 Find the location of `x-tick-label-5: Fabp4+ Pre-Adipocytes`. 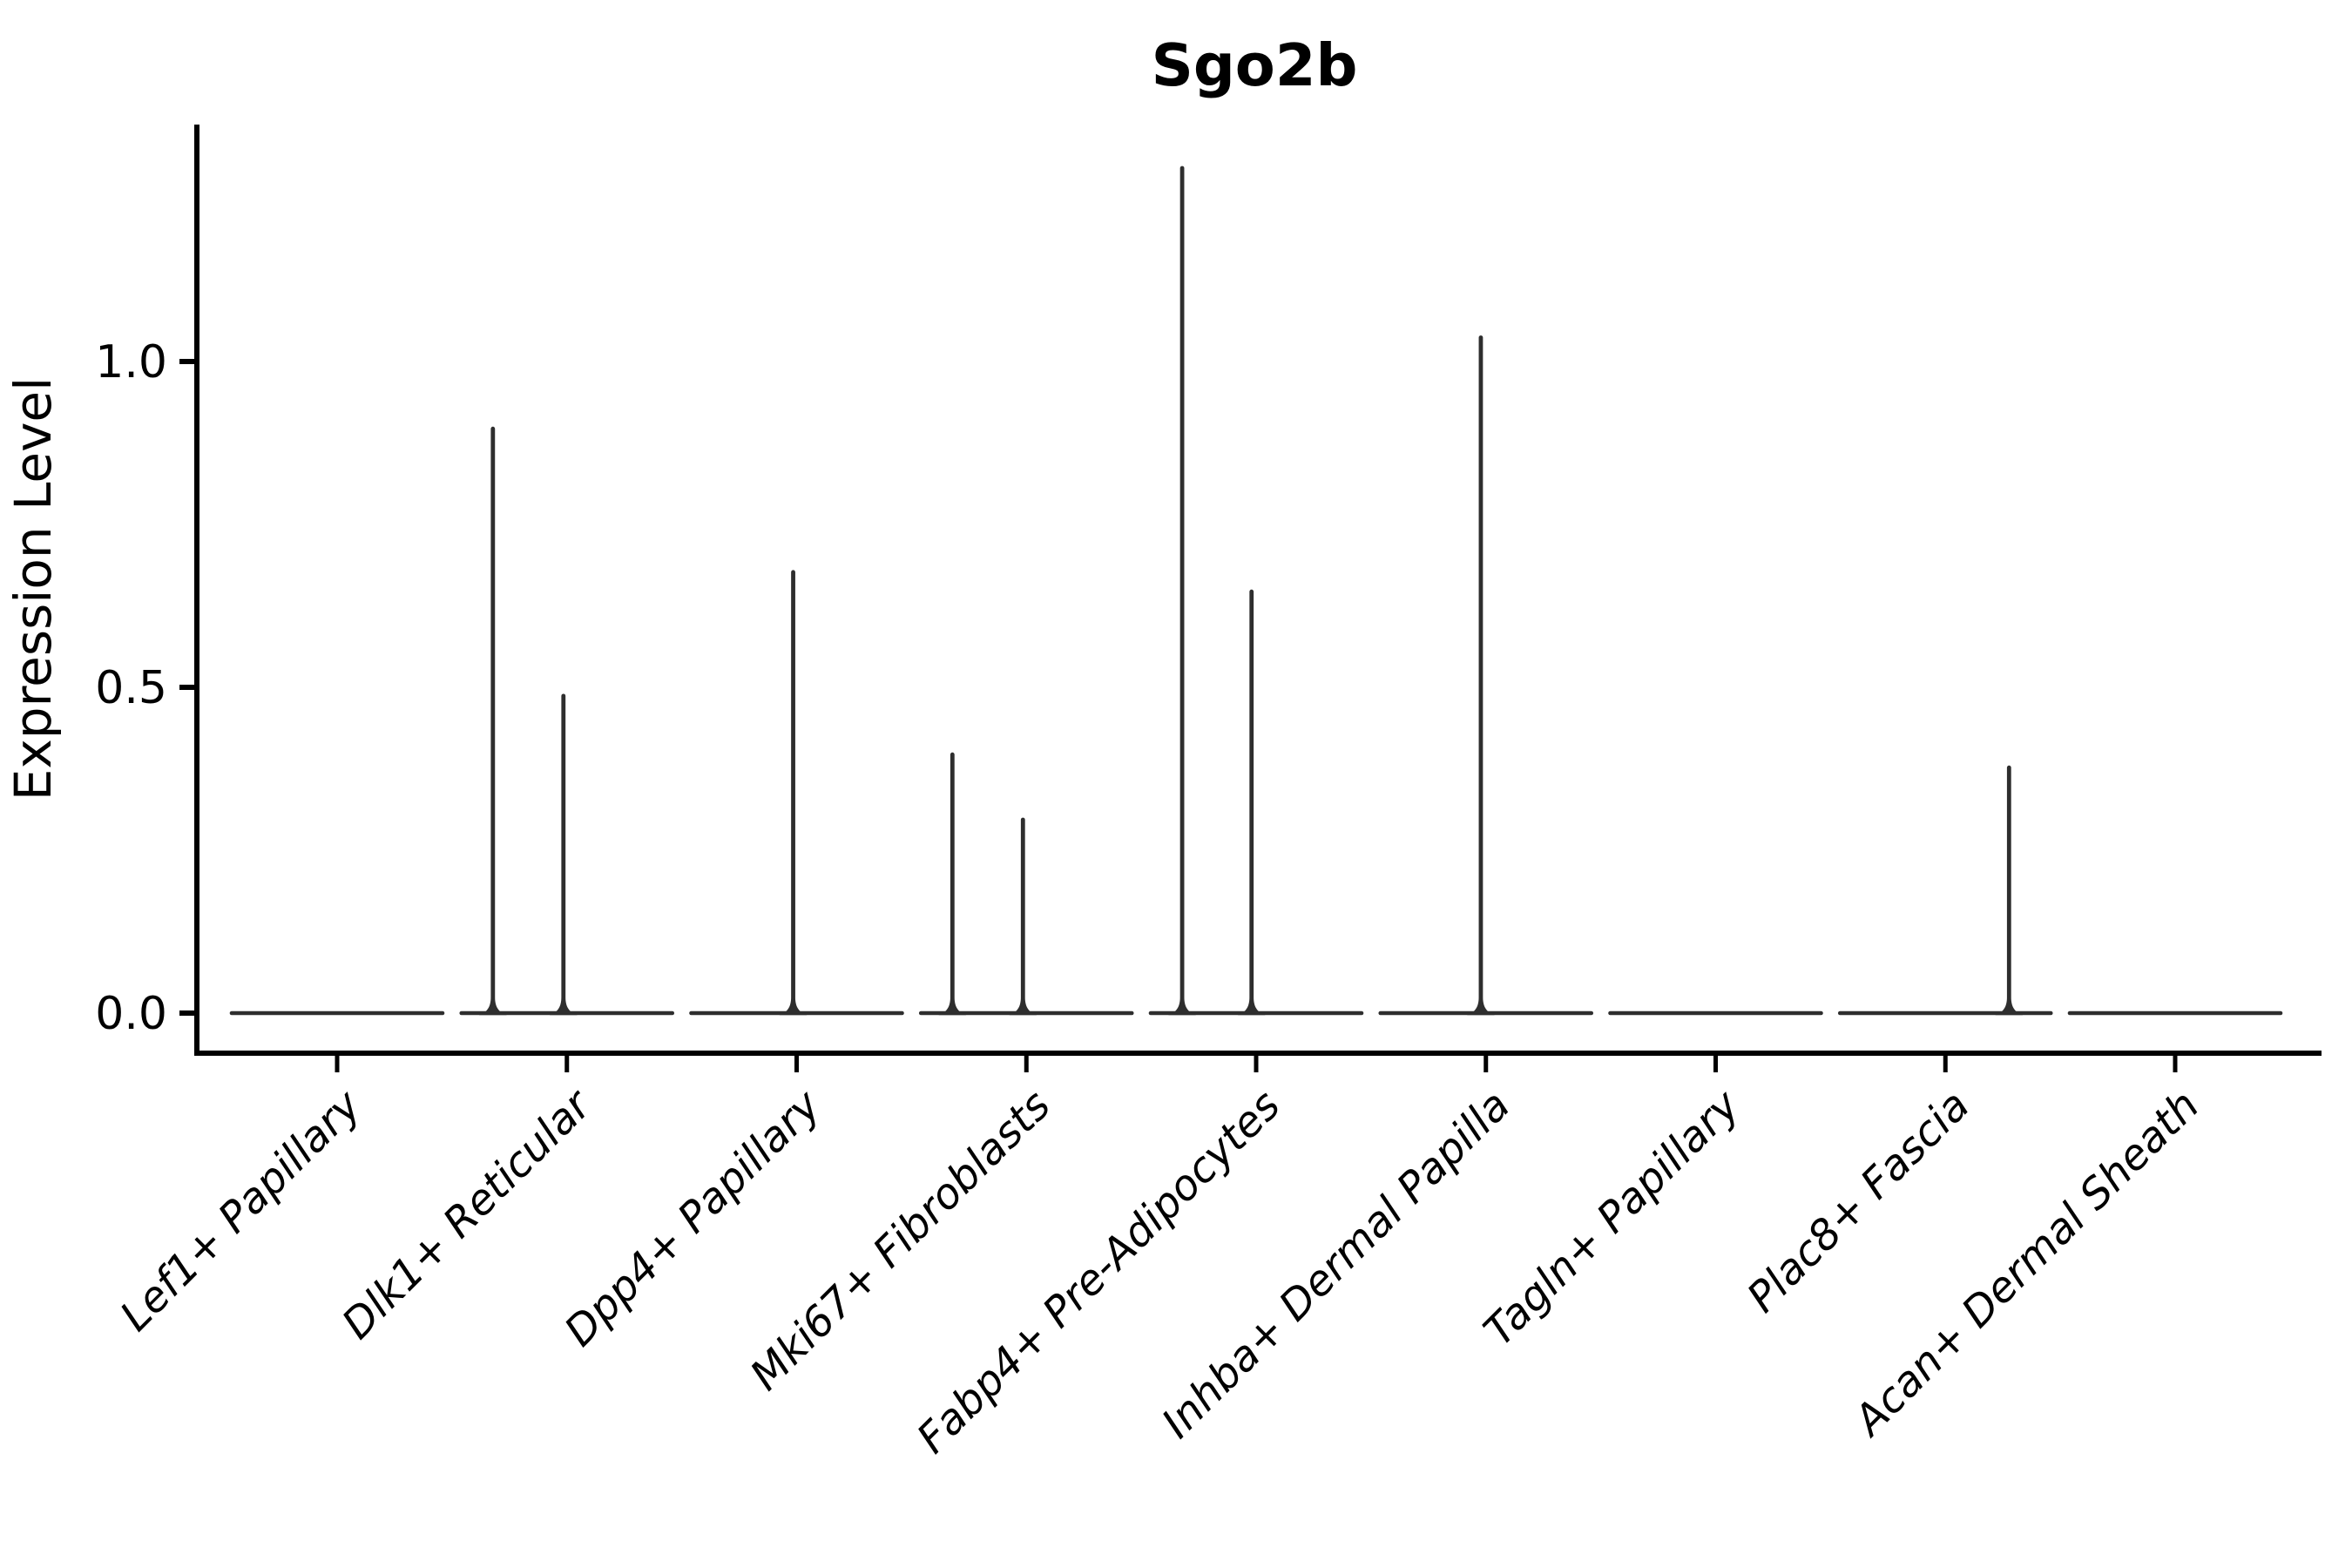

x-tick-label-5: Fabp4+ Pre-Adipocytes is located at coordinates (1099, 1272).